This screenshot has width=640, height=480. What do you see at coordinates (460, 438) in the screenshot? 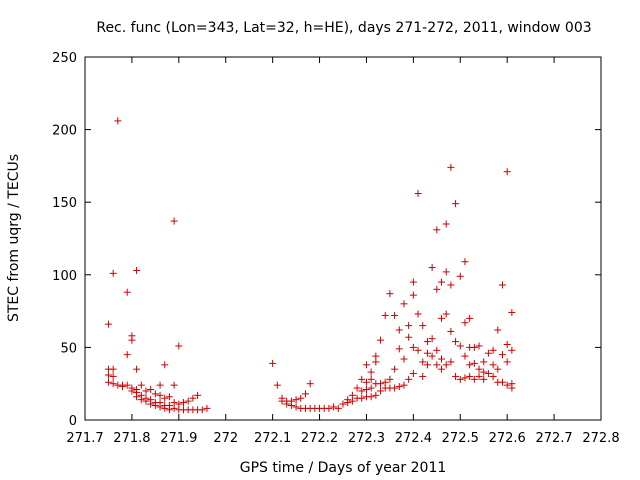
I see `x-tick-label: 272.5` at bounding box center [460, 438].